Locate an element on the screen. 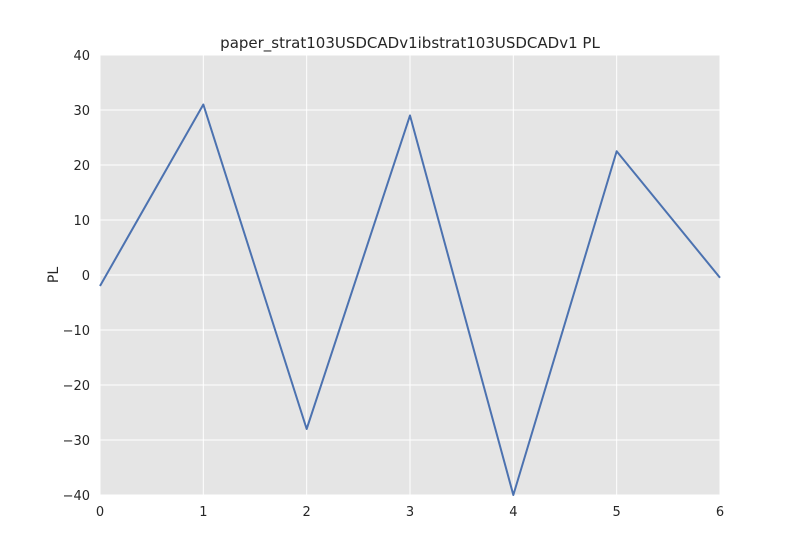  y-axis-ticks: 40 30 20 10 0 −10 −20 −30 −40 is located at coordinates (76, 276).